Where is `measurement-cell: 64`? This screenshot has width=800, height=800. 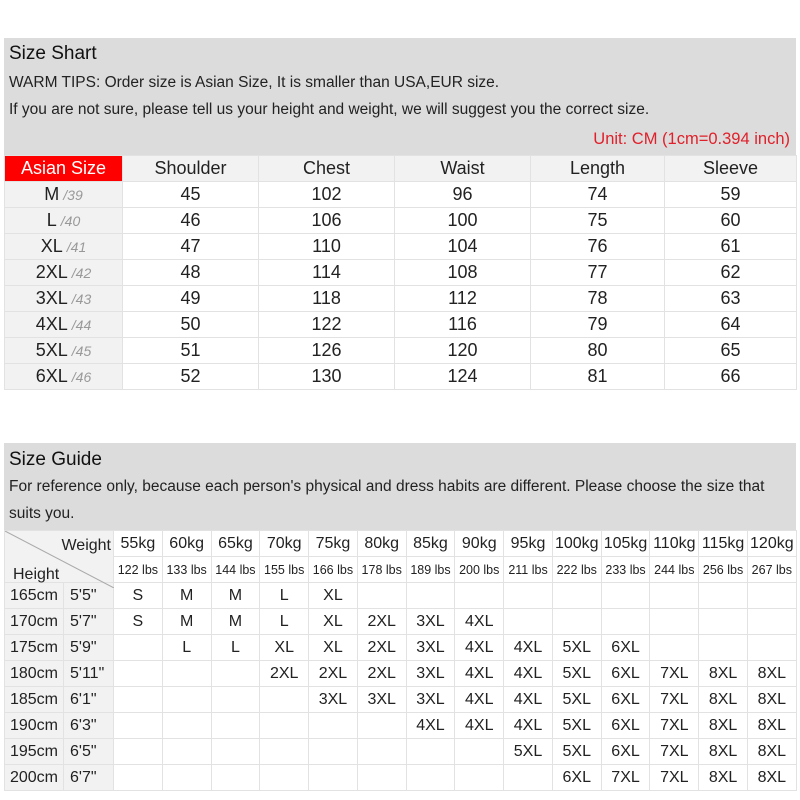 measurement-cell: 64 is located at coordinates (730, 324).